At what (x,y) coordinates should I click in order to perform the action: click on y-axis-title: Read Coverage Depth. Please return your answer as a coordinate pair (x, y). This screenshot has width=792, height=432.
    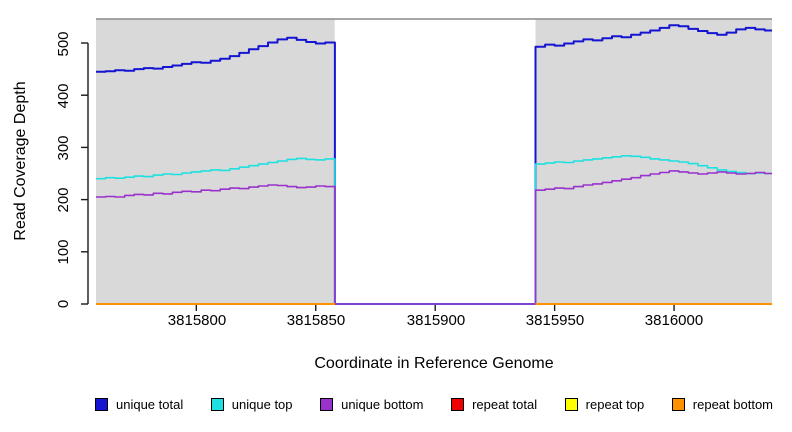
    Looking at the image, I should click on (20, 161).